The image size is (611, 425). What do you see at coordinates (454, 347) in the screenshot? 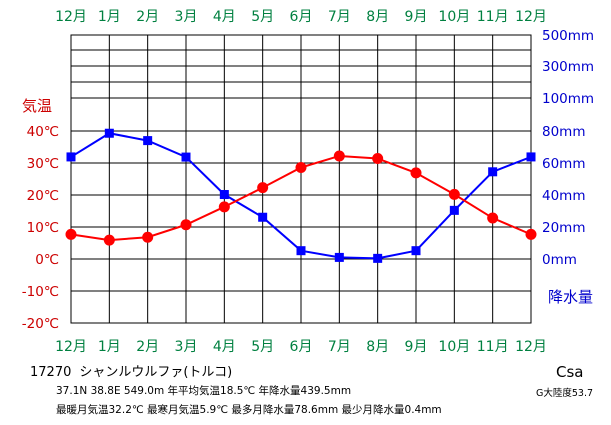
I see `bottom-month-label: 10月` at bounding box center [454, 347].